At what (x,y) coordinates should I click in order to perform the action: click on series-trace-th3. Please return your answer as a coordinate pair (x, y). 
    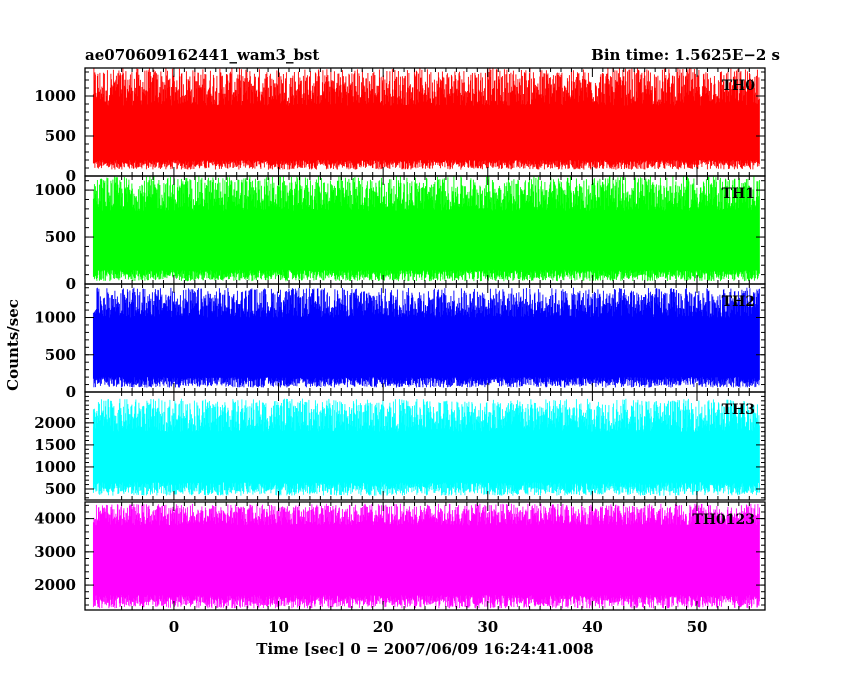
    Looking at the image, I should click on (426, 447).